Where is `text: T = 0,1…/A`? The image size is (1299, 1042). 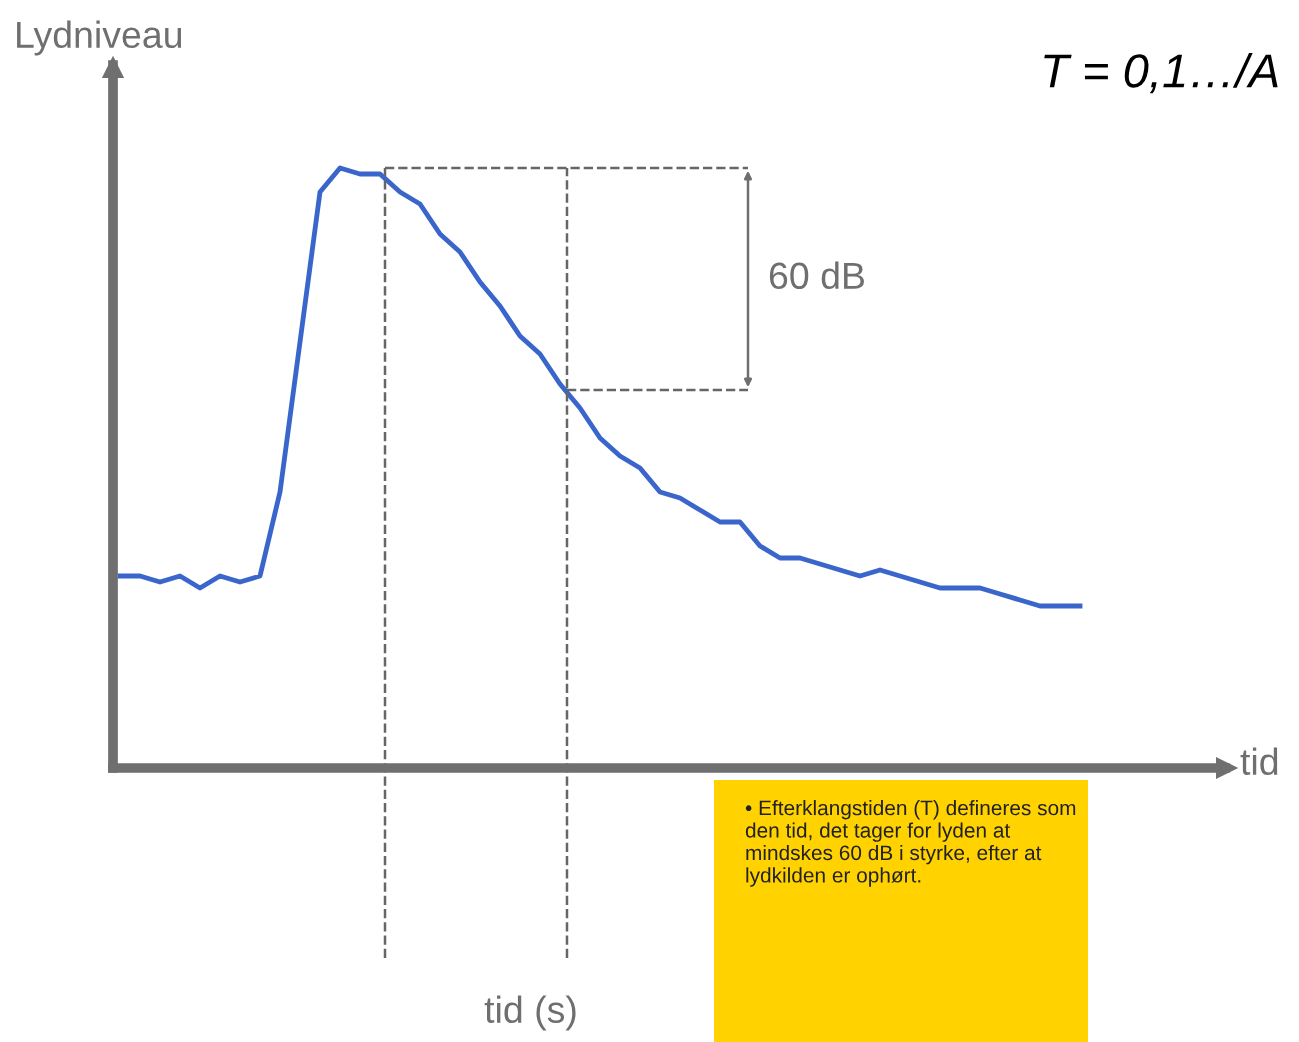
text: T = 0,1…/A is located at coordinates (1161, 73).